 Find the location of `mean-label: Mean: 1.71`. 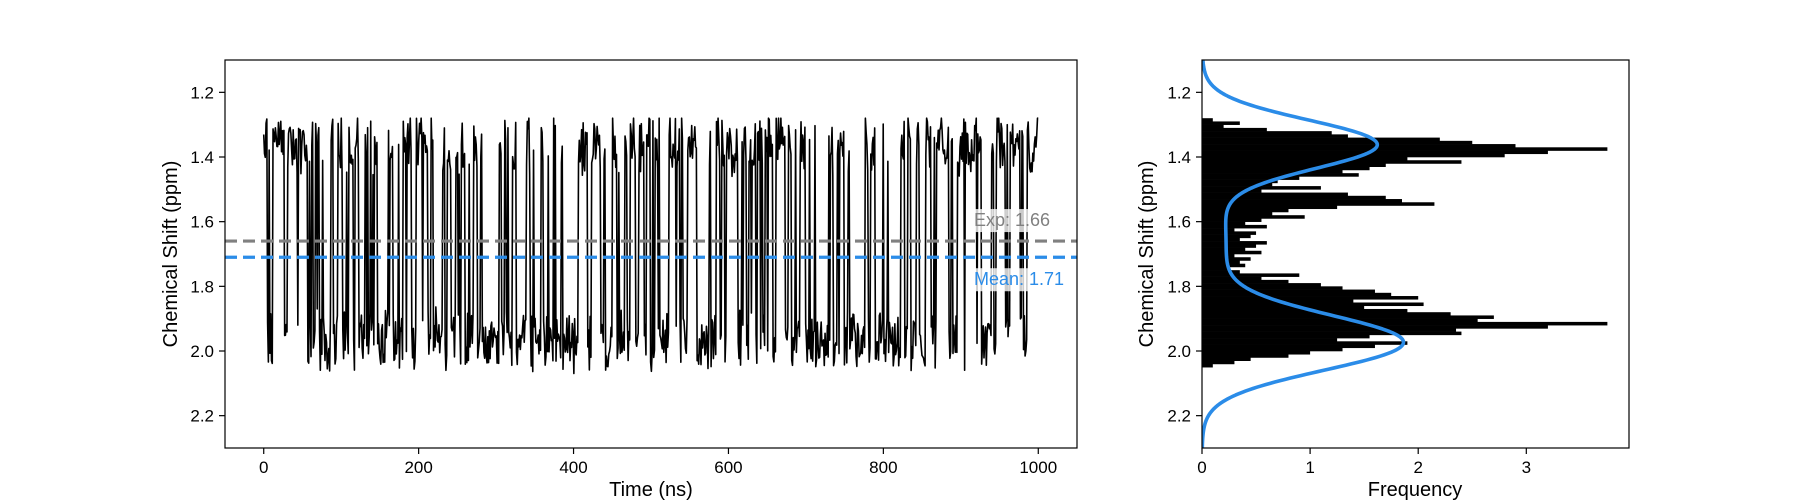

mean-label: Mean: 1.71 is located at coordinates (1019, 279).